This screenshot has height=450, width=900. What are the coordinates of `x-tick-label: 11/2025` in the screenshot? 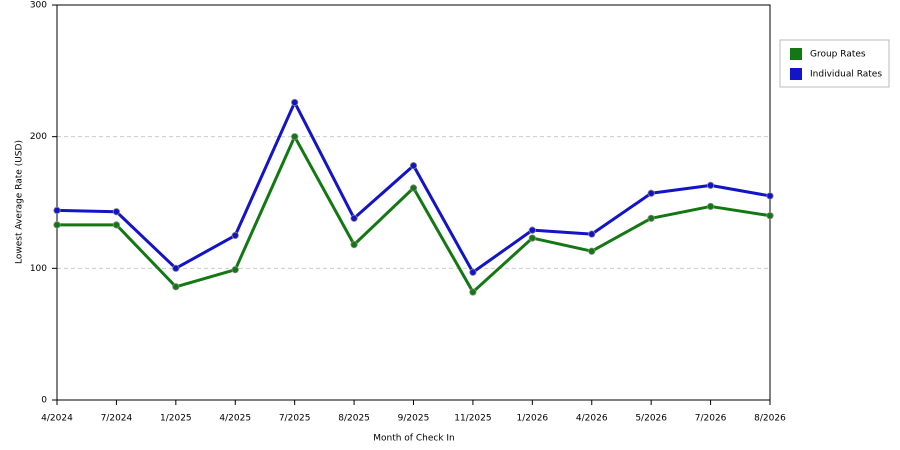 It's located at (472, 419).